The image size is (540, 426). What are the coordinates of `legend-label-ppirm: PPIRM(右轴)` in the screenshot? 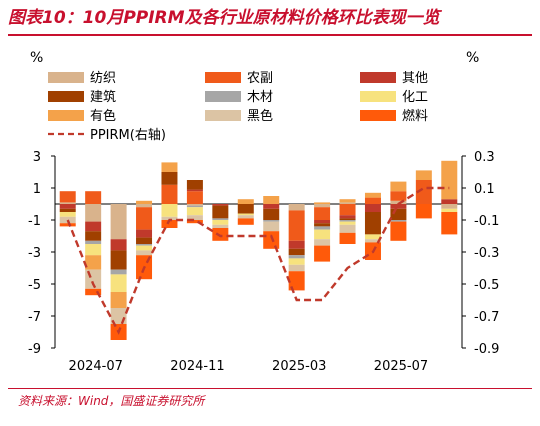 It's located at (128, 135).